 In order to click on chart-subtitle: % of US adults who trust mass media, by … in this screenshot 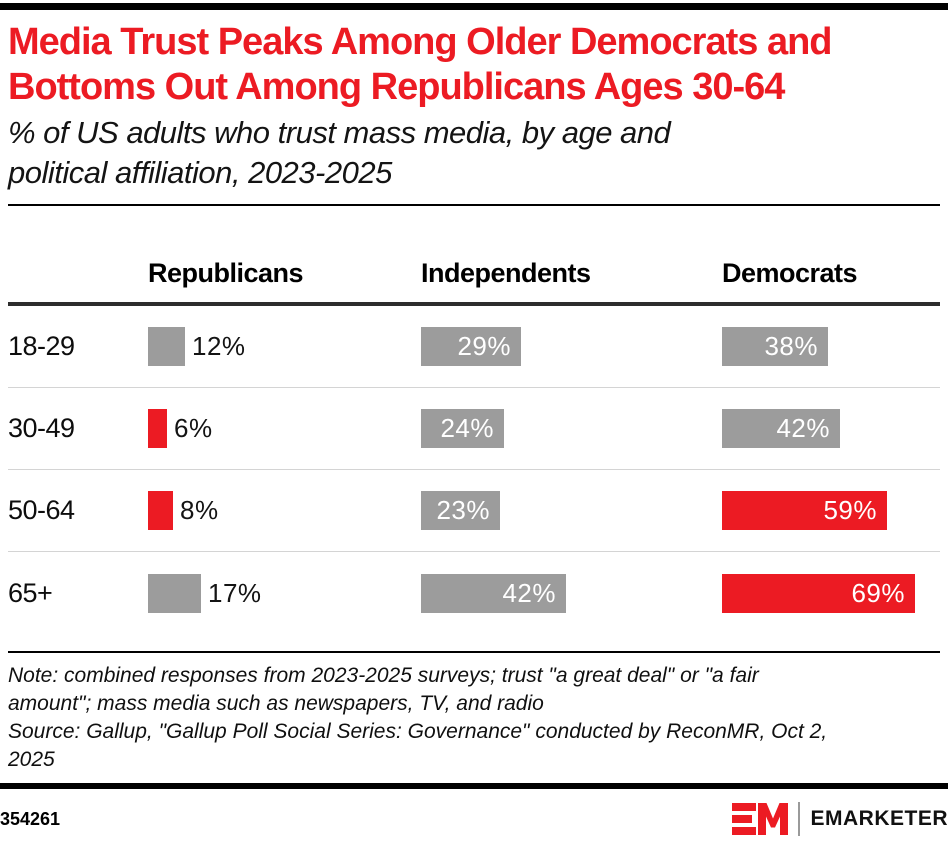, I will do `click(474, 153)`.